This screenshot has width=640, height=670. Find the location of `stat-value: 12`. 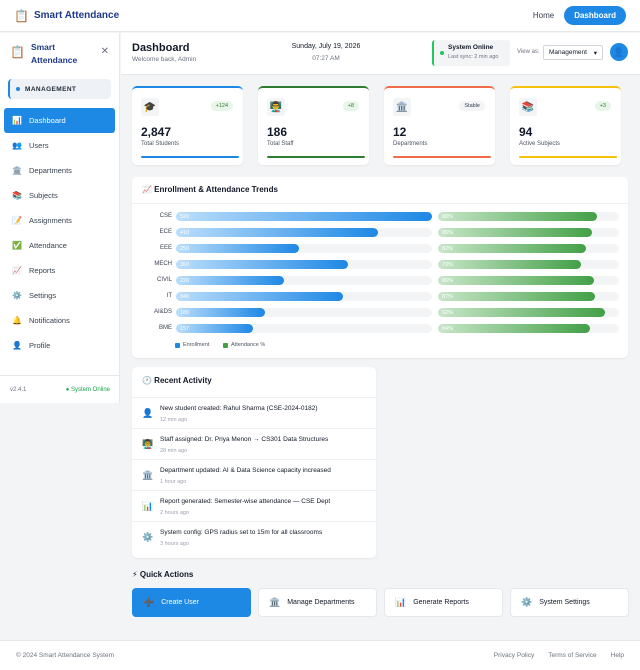

stat-value: 12 is located at coordinates (400, 132).